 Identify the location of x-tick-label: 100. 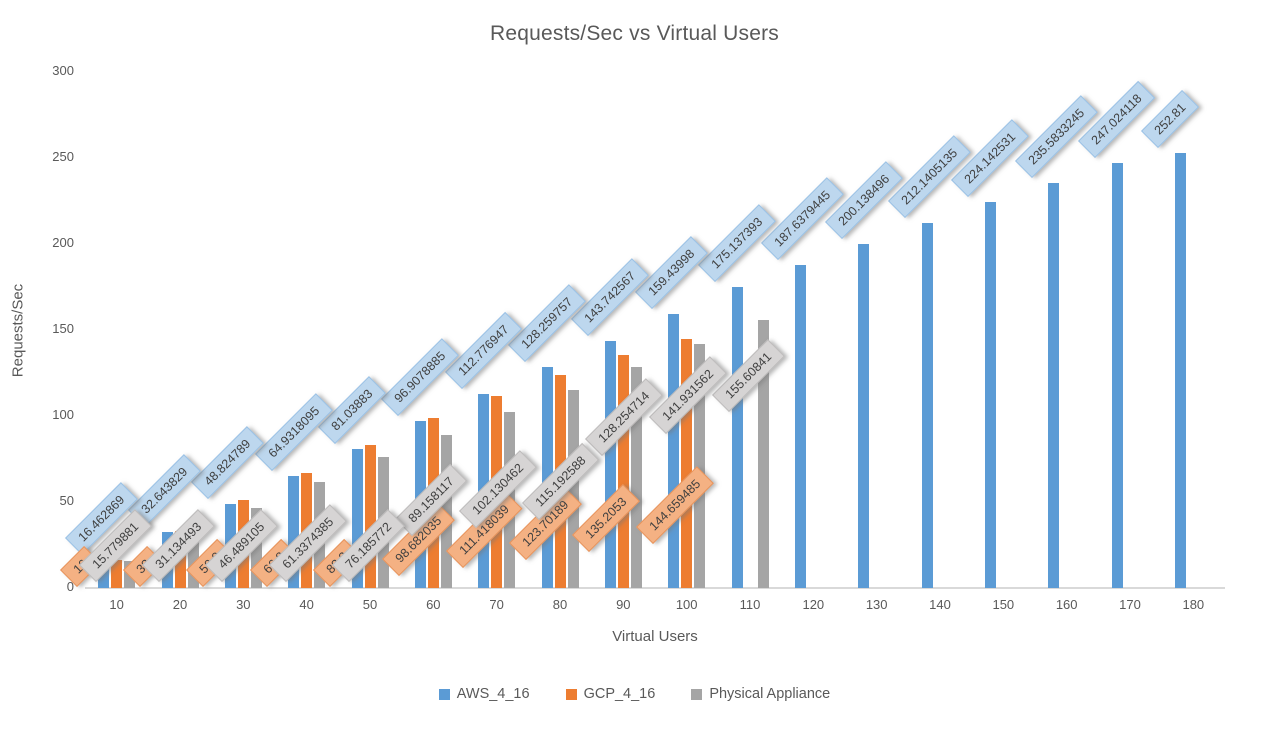
(686, 604).